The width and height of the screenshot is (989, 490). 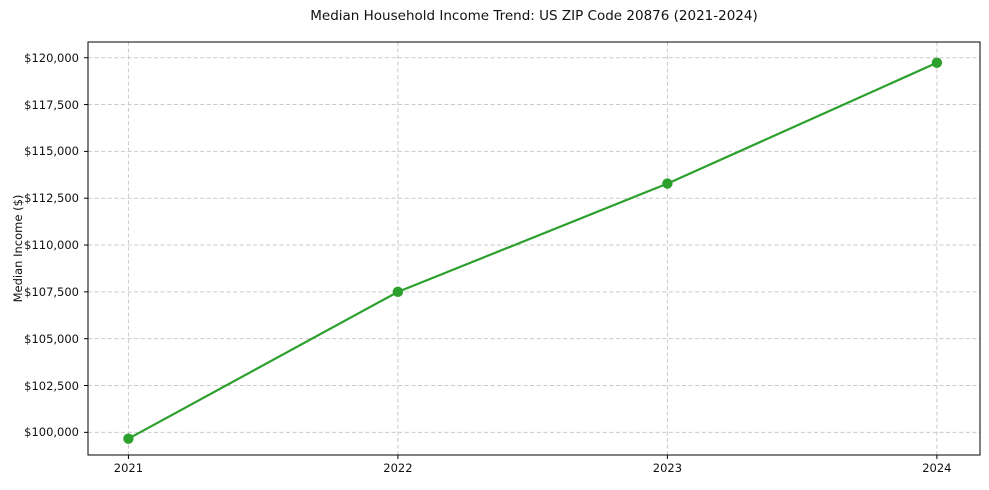 What do you see at coordinates (128, 438) in the screenshot?
I see `data-point-2021` at bounding box center [128, 438].